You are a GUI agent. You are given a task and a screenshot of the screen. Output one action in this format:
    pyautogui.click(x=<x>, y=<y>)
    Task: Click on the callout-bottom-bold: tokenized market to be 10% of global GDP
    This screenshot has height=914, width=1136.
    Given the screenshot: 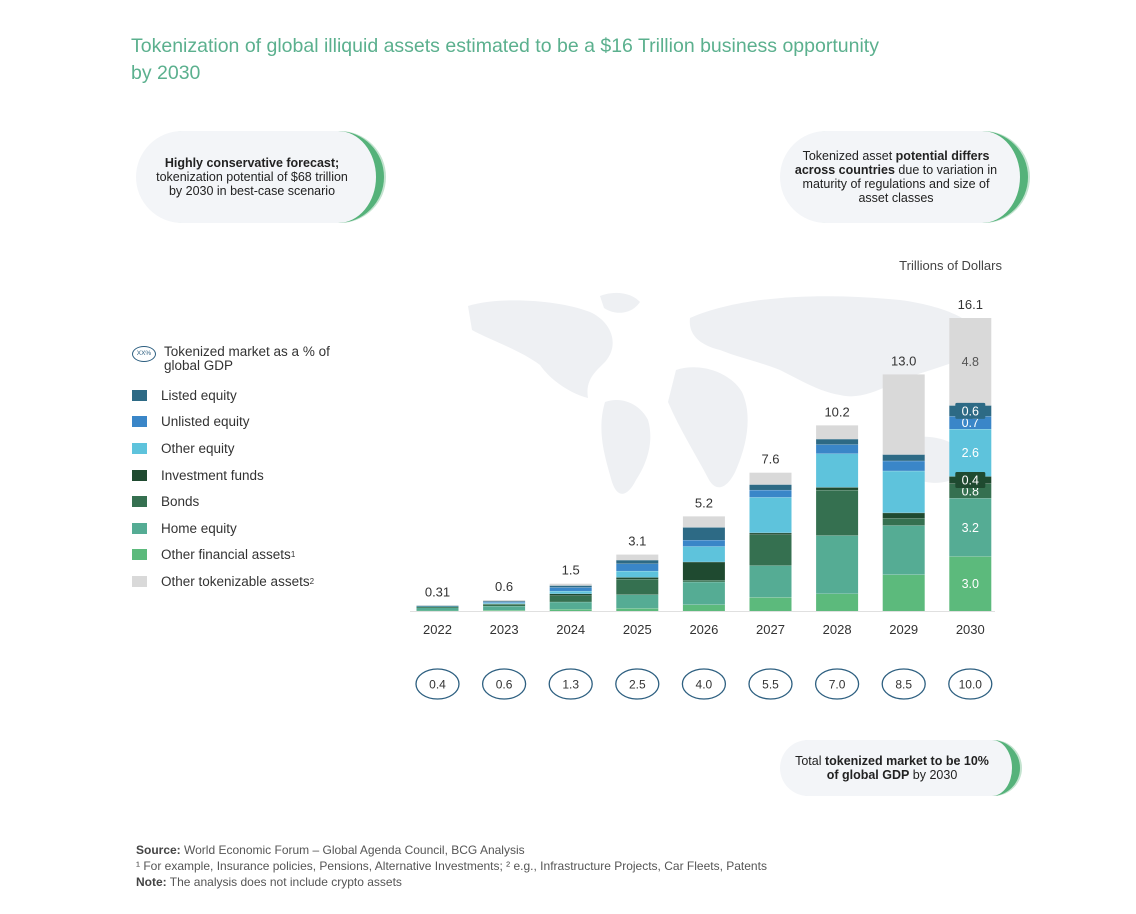 What is the action you would take?
    pyautogui.click(x=906, y=768)
    